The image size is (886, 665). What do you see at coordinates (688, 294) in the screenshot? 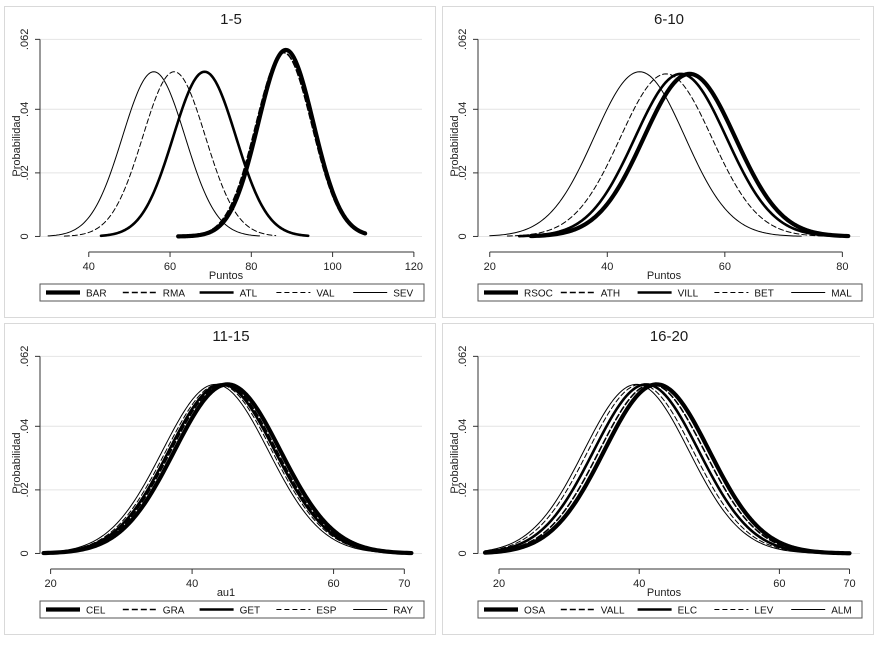
I see `legend-label: VILL` at bounding box center [688, 294].